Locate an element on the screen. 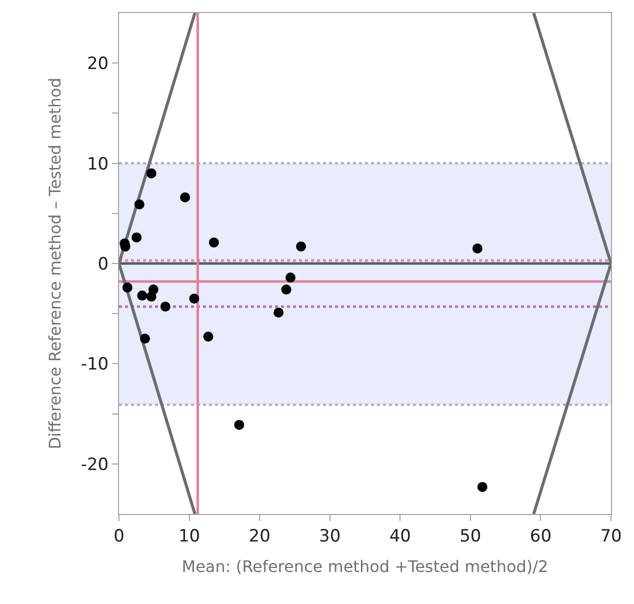 The image size is (634, 604). x-tick-label: 20 is located at coordinates (259, 536).